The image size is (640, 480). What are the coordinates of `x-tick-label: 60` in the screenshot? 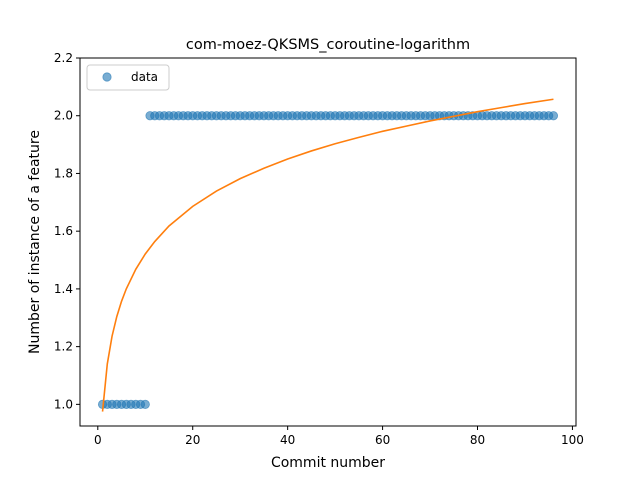 It's located at (382, 440).